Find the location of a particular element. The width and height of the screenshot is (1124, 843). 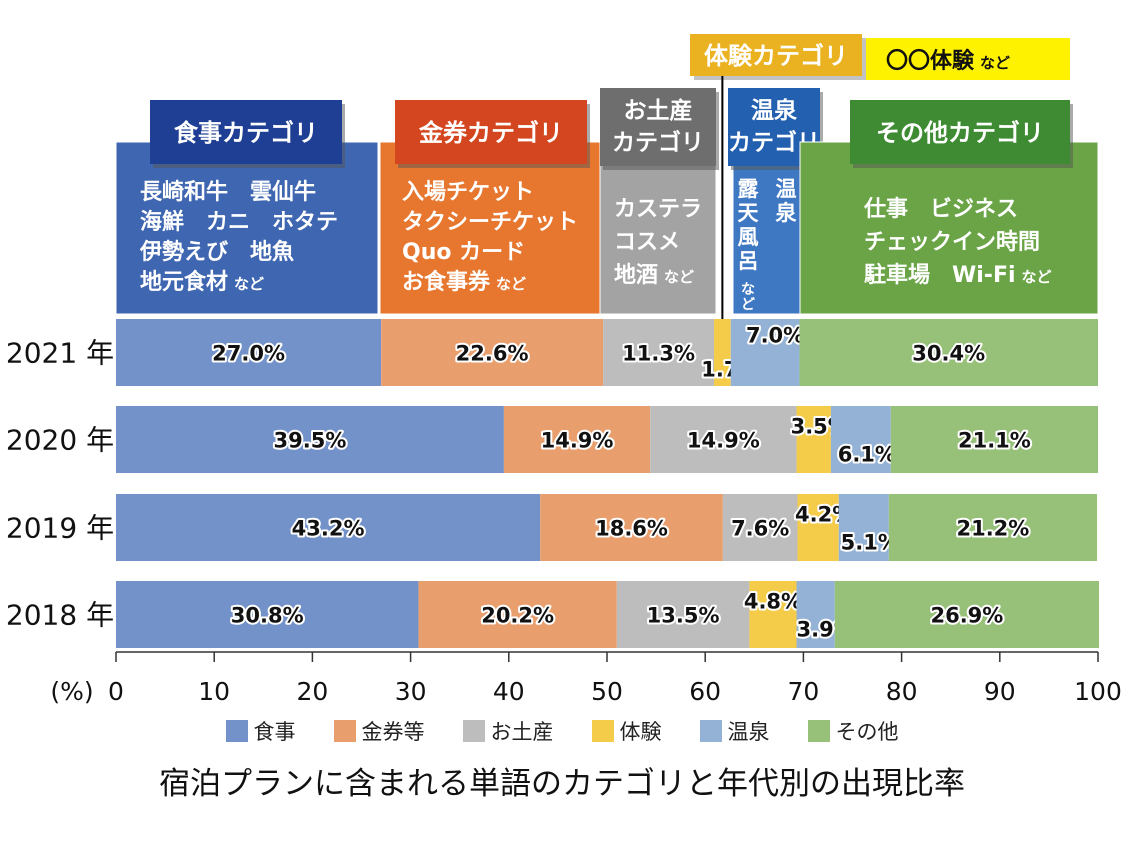

data-label: 7.6% is located at coordinates (760, 529).